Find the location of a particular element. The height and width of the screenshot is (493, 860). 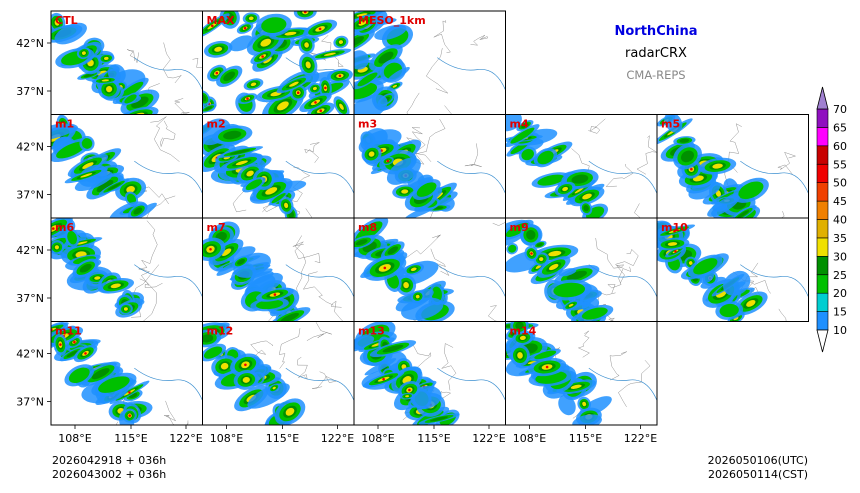

y-tick-label: 37°N is located at coordinates (30, 195).